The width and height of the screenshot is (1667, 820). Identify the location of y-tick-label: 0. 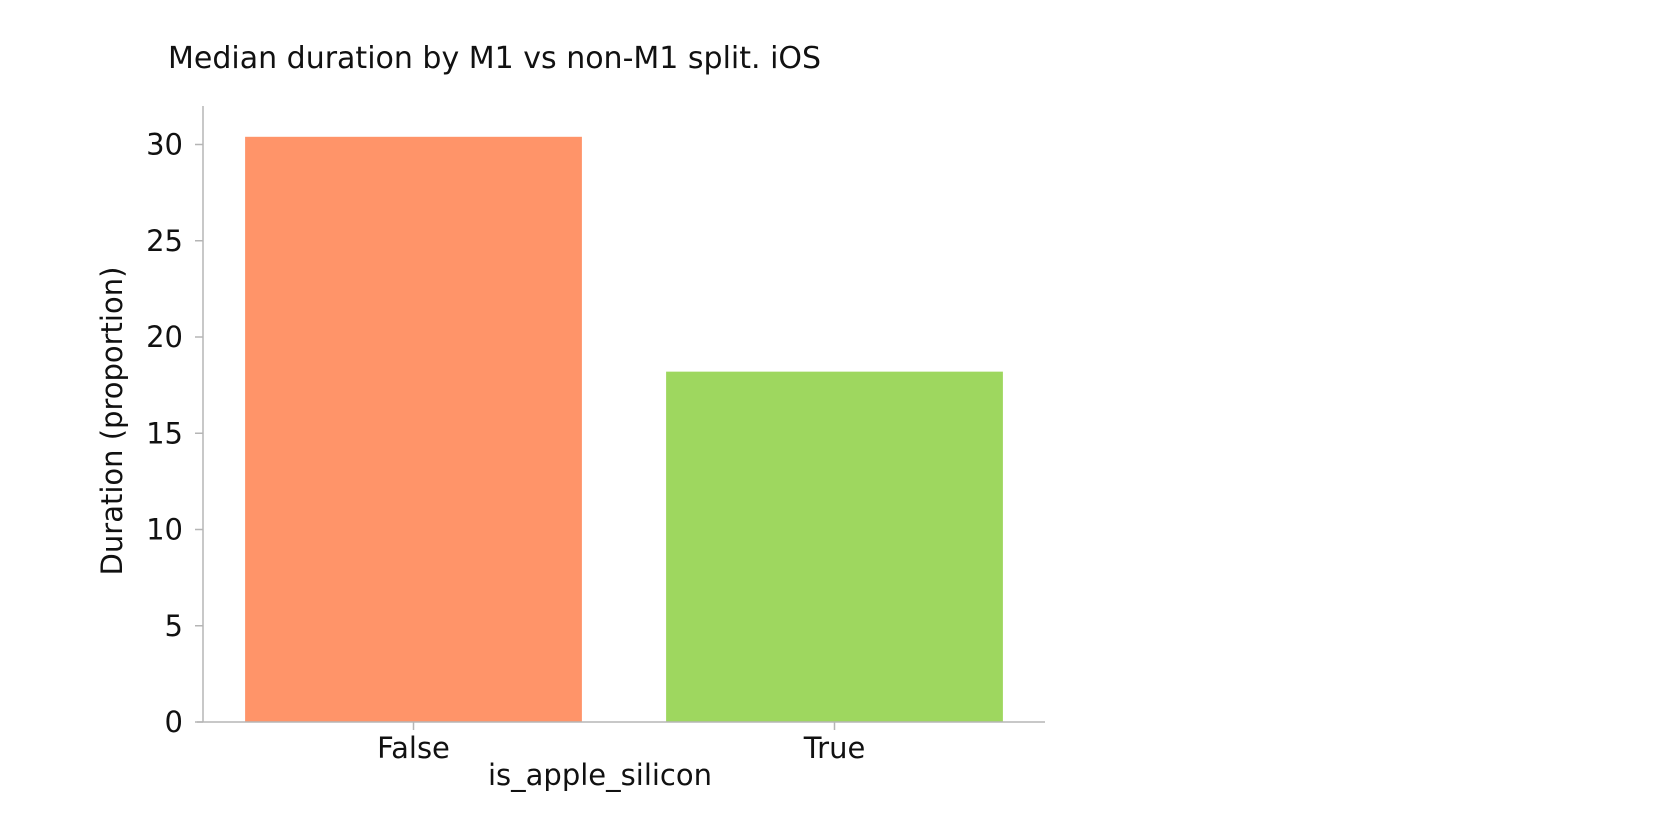
(174, 722).